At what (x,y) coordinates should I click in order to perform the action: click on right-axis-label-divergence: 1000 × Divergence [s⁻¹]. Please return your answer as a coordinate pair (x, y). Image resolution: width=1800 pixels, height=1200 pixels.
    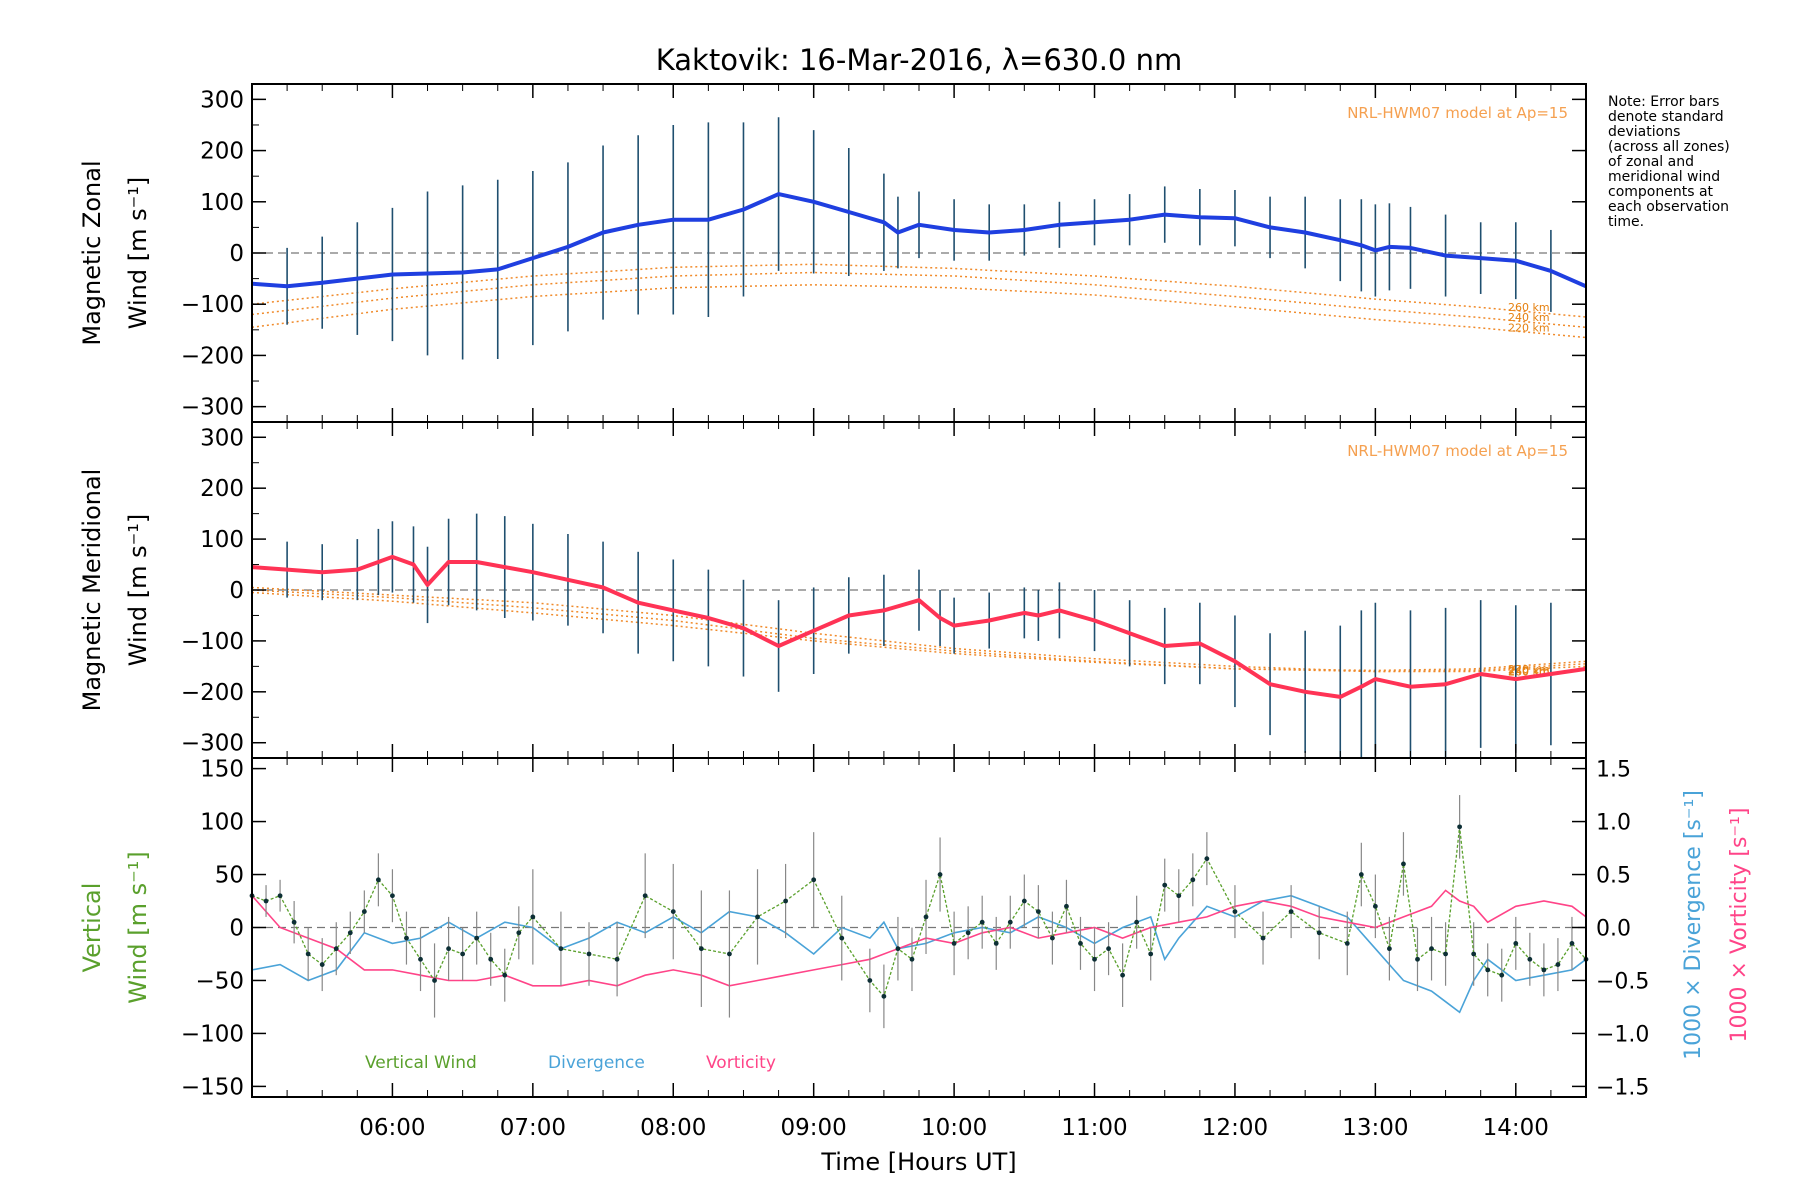
    Looking at the image, I should click on (1693, 925).